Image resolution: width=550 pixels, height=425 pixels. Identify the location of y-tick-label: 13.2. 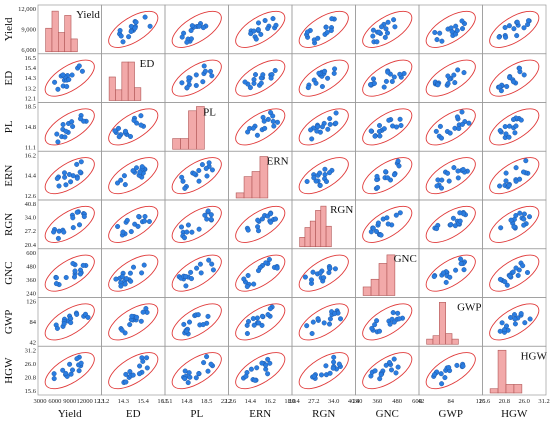
(30, 88).